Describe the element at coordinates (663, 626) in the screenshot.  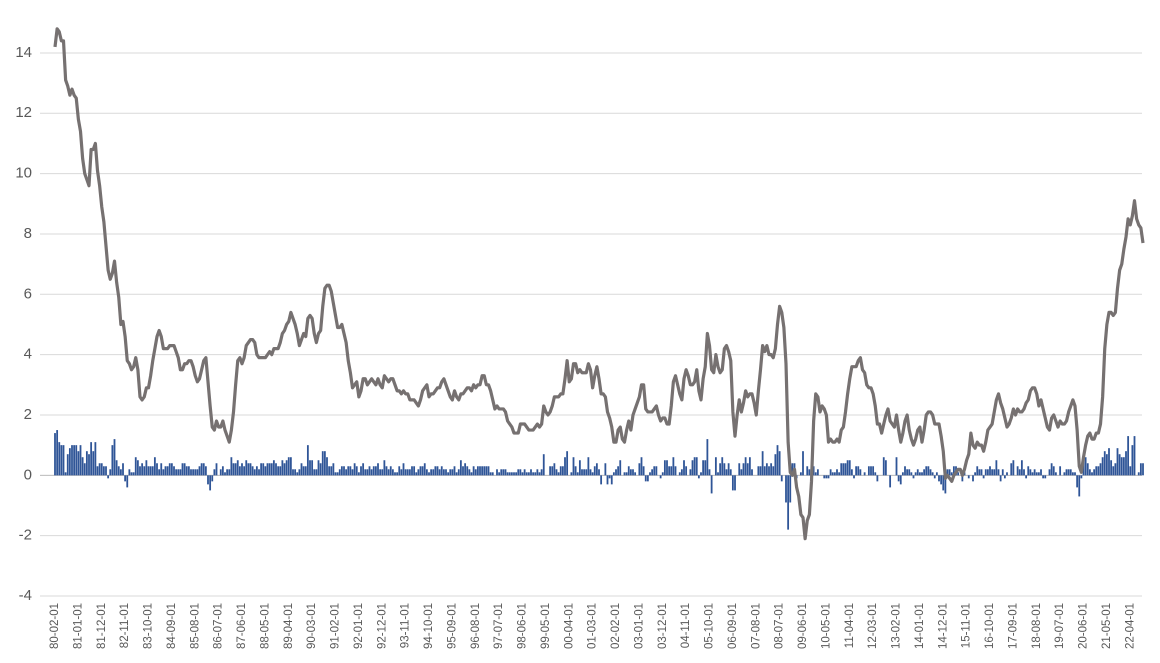
I see `x-tick-label: 03-12-01` at that location.